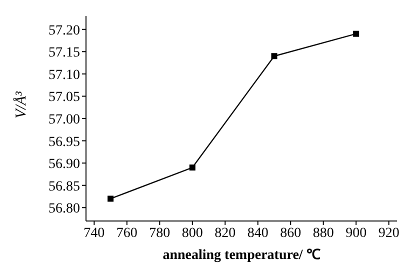 This screenshot has width=419, height=273. Describe the element at coordinates (64, 186) in the screenshot. I see `y-tick-label: 56.85` at that location.